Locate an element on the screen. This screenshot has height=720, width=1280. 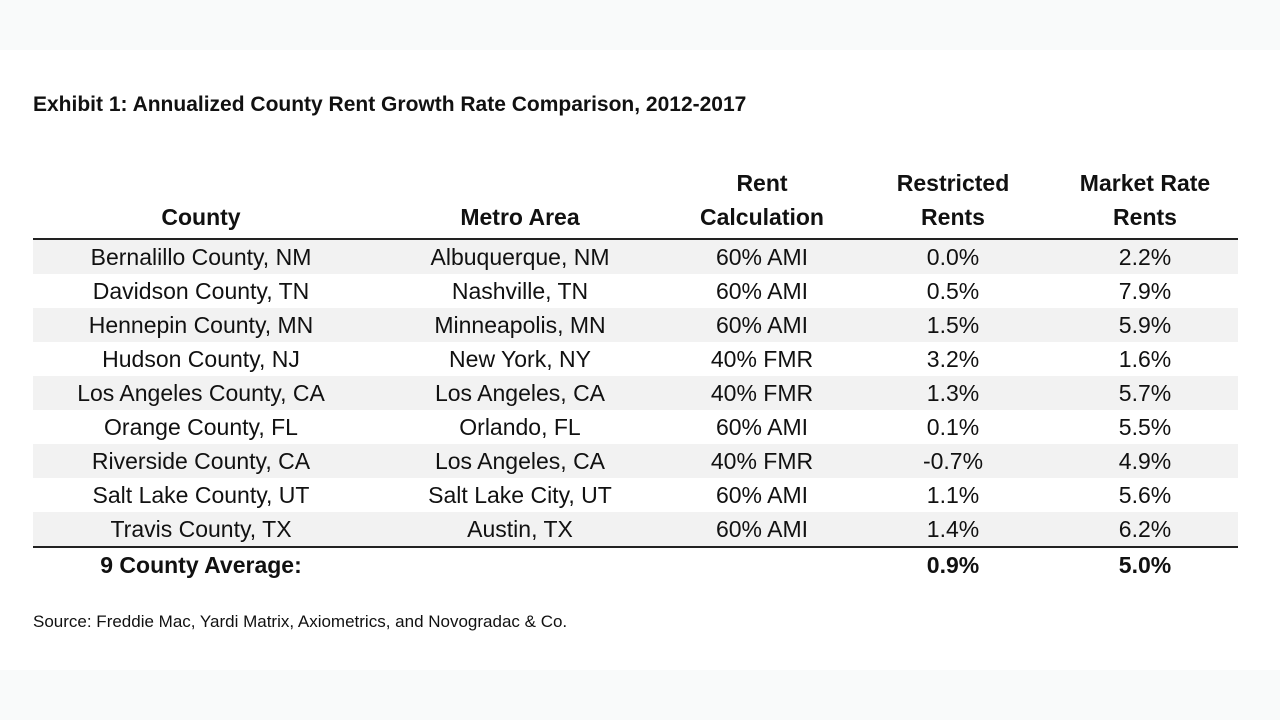
column-header-line1: Market Rate is located at coordinates (1145, 183).